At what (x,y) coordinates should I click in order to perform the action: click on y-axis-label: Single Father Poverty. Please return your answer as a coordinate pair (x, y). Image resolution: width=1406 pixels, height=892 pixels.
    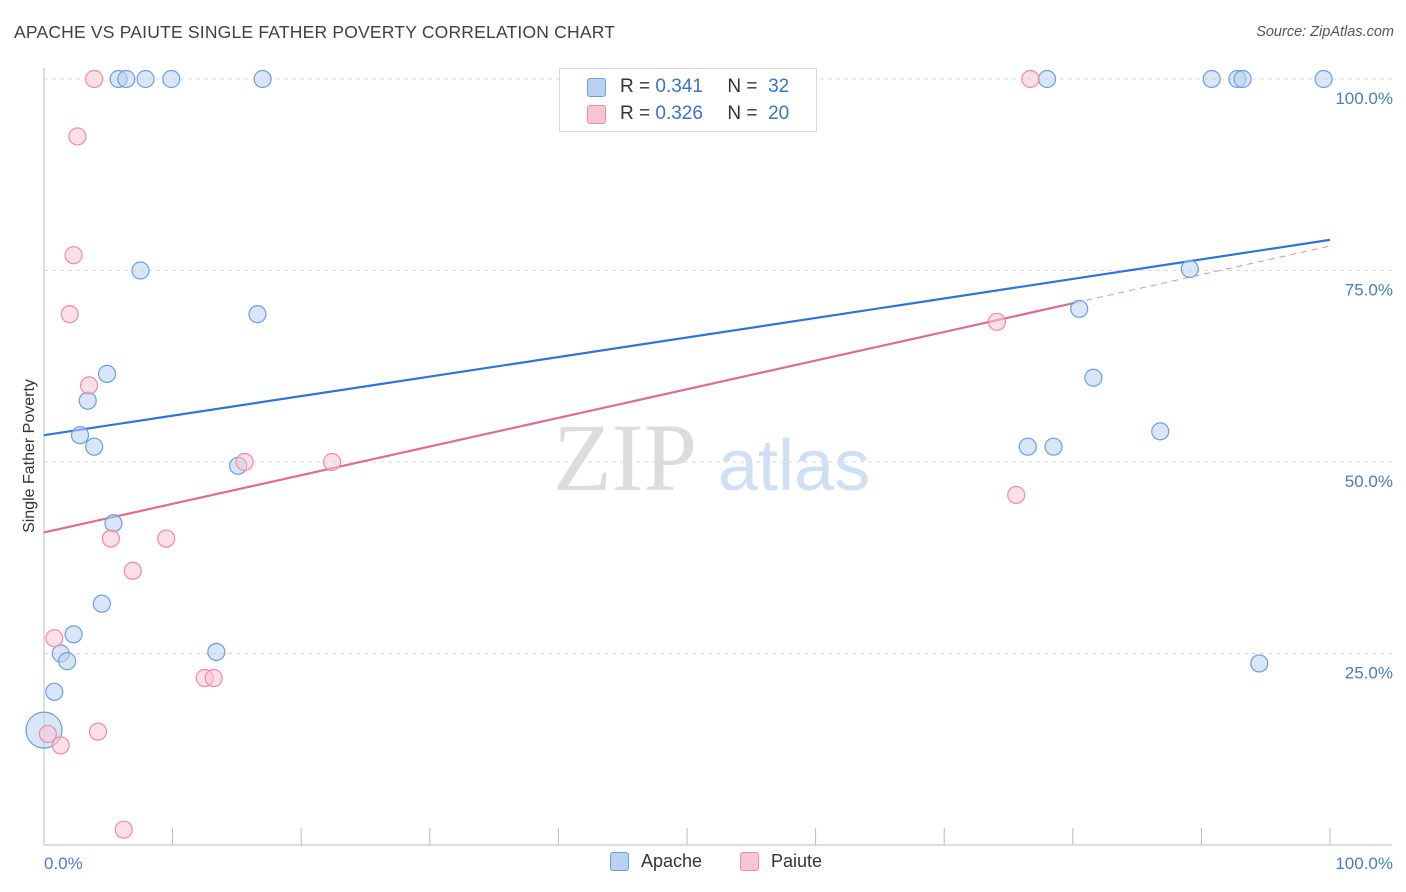
    Looking at the image, I should click on (29, 456).